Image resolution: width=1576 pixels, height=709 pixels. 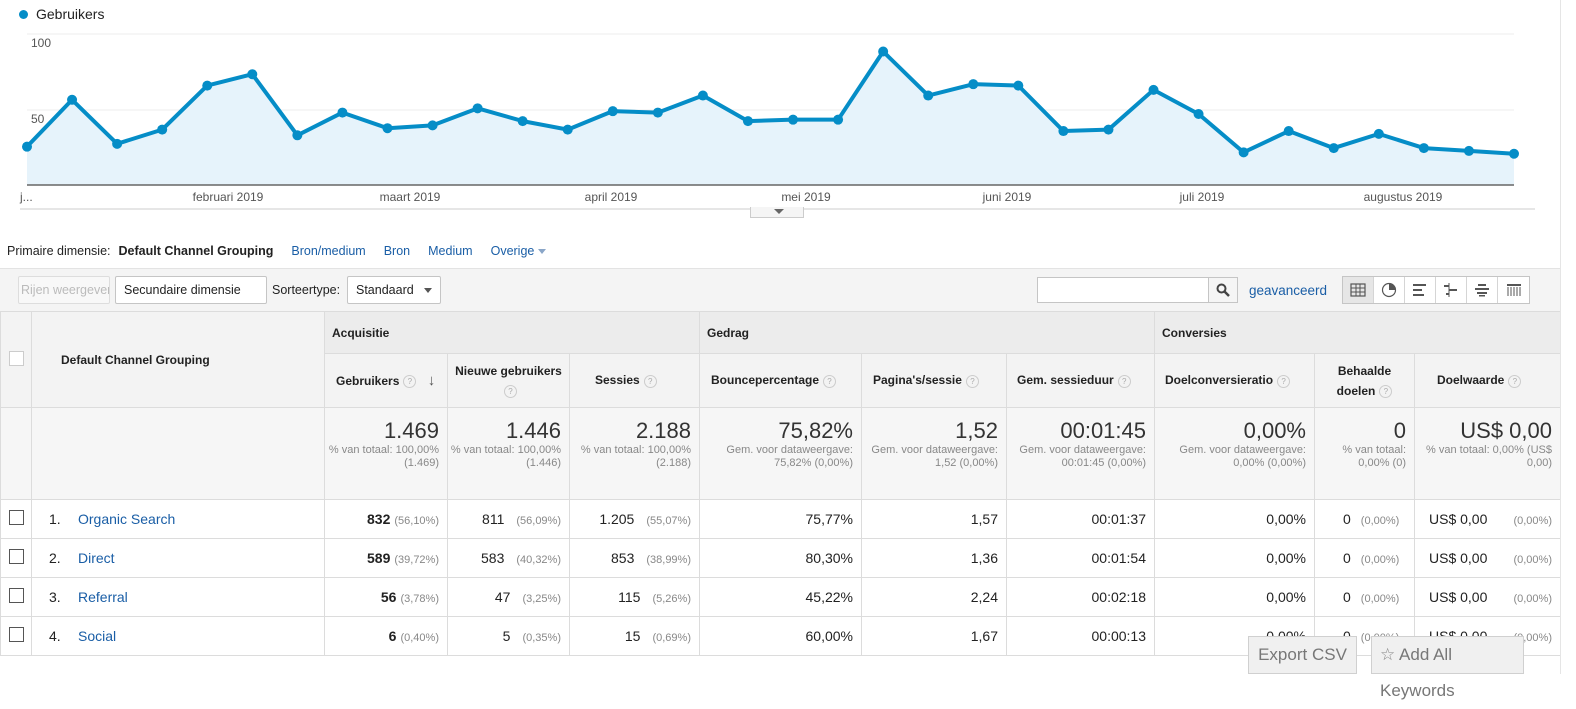 I want to click on chart-collapse-handle, so click(x=777, y=212).